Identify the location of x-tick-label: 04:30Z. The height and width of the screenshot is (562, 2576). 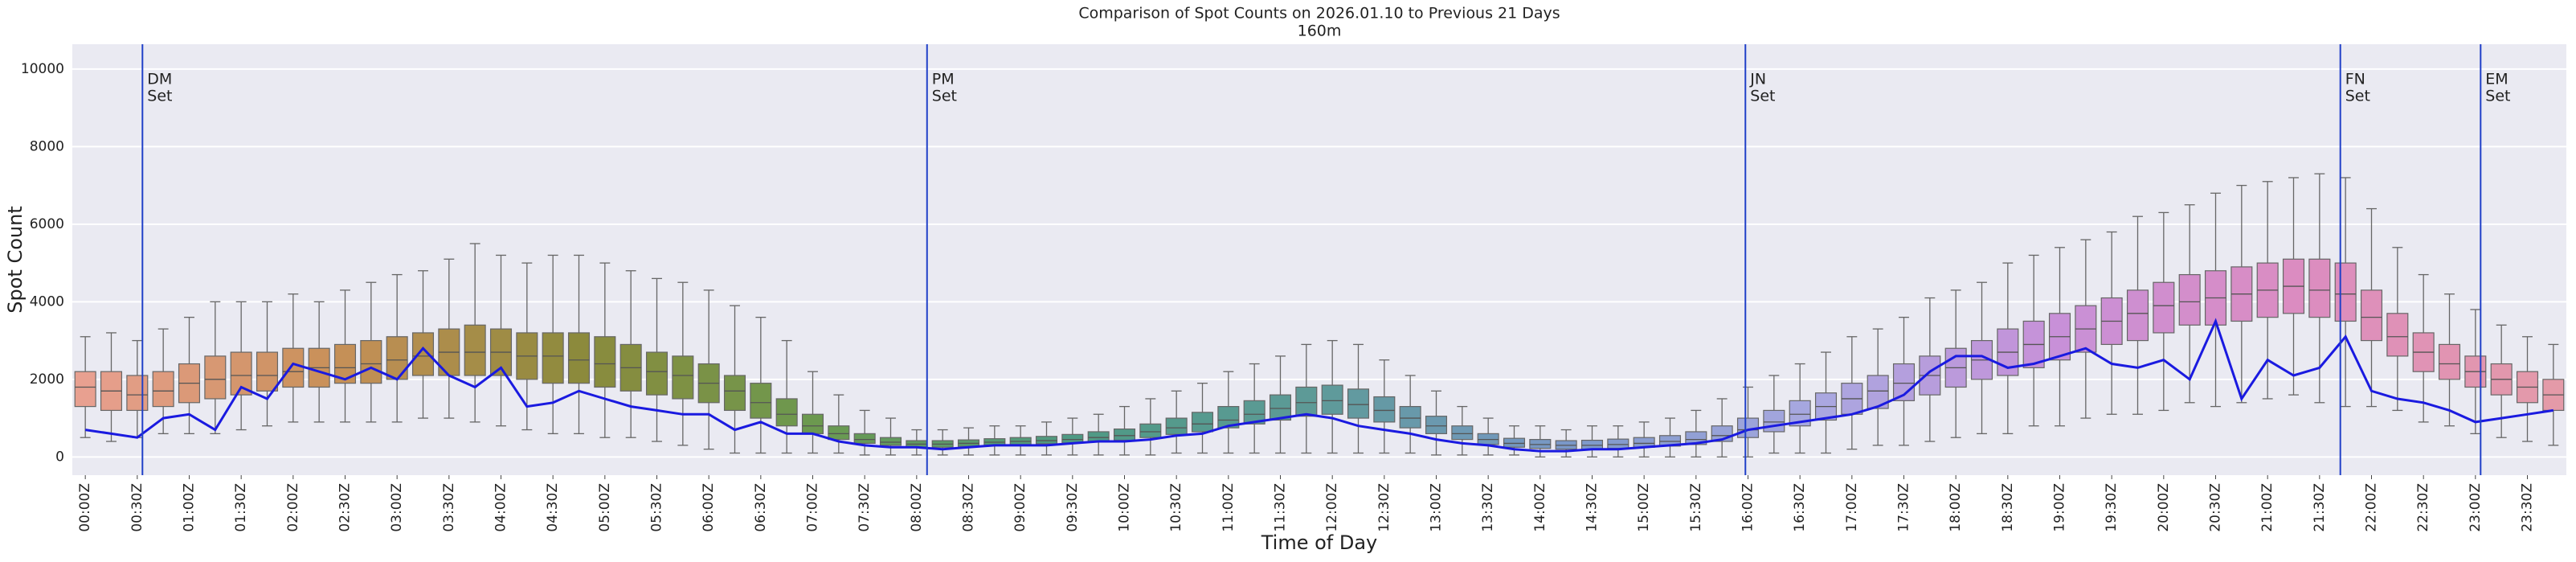
(553, 507).